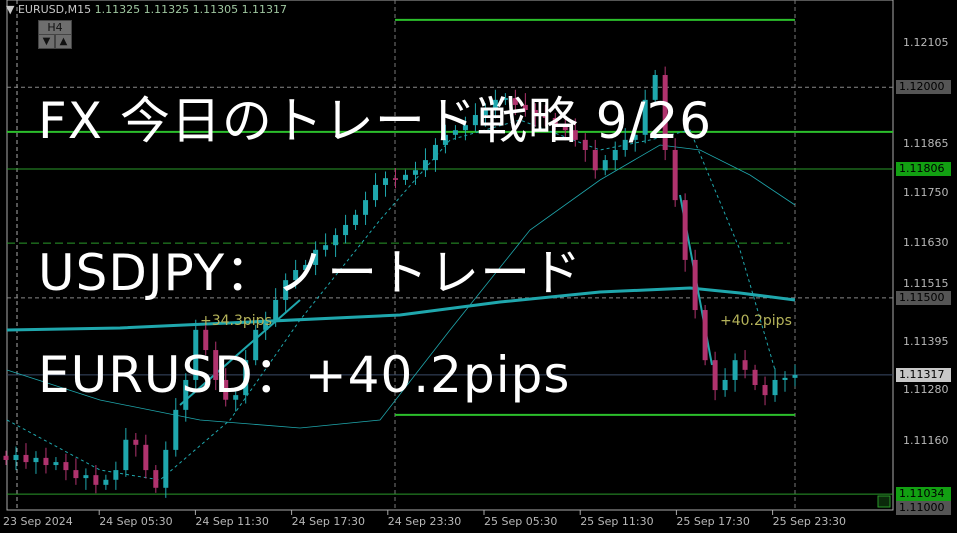 The height and width of the screenshot is (533, 957). I want to click on price-tick-label: 1.11630, so click(926, 243).